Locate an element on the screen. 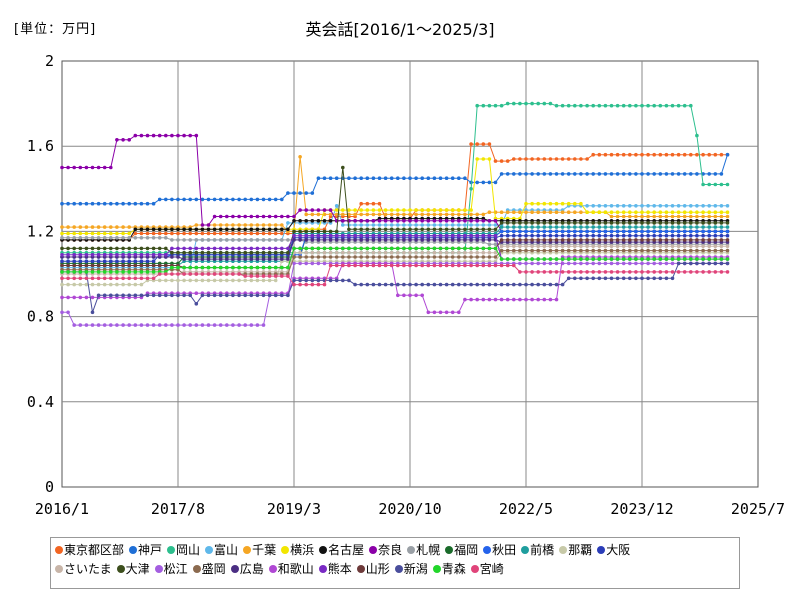 This screenshot has width=800, height=600. legend-item: 東京都区部 is located at coordinates (89, 550).